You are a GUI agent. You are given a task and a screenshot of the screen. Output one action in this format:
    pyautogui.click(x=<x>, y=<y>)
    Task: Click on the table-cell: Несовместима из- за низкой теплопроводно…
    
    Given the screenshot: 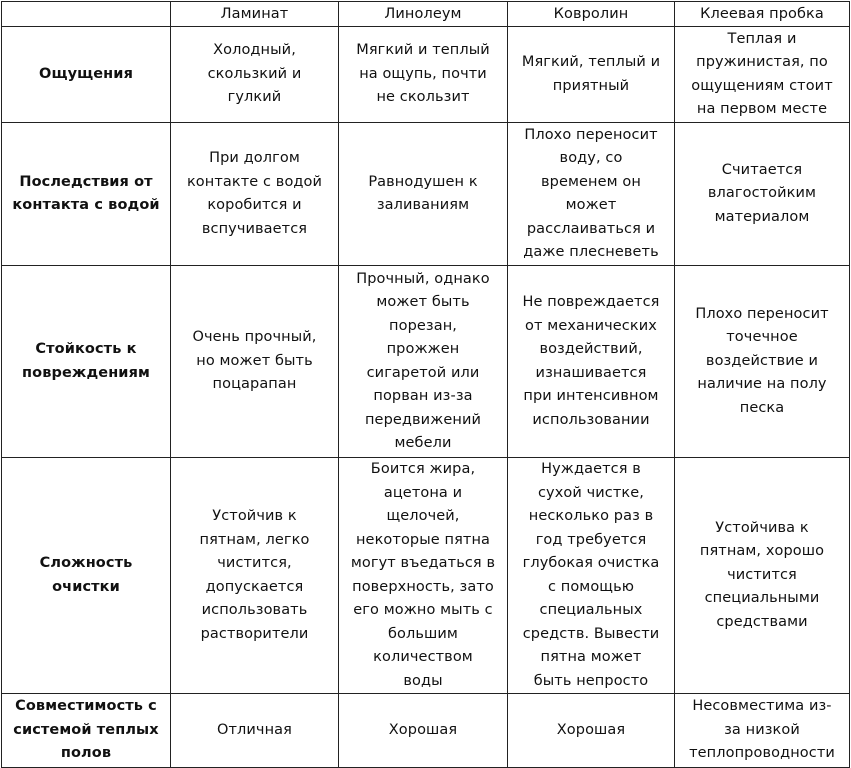 What is the action you would take?
    pyautogui.click(x=762, y=730)
    